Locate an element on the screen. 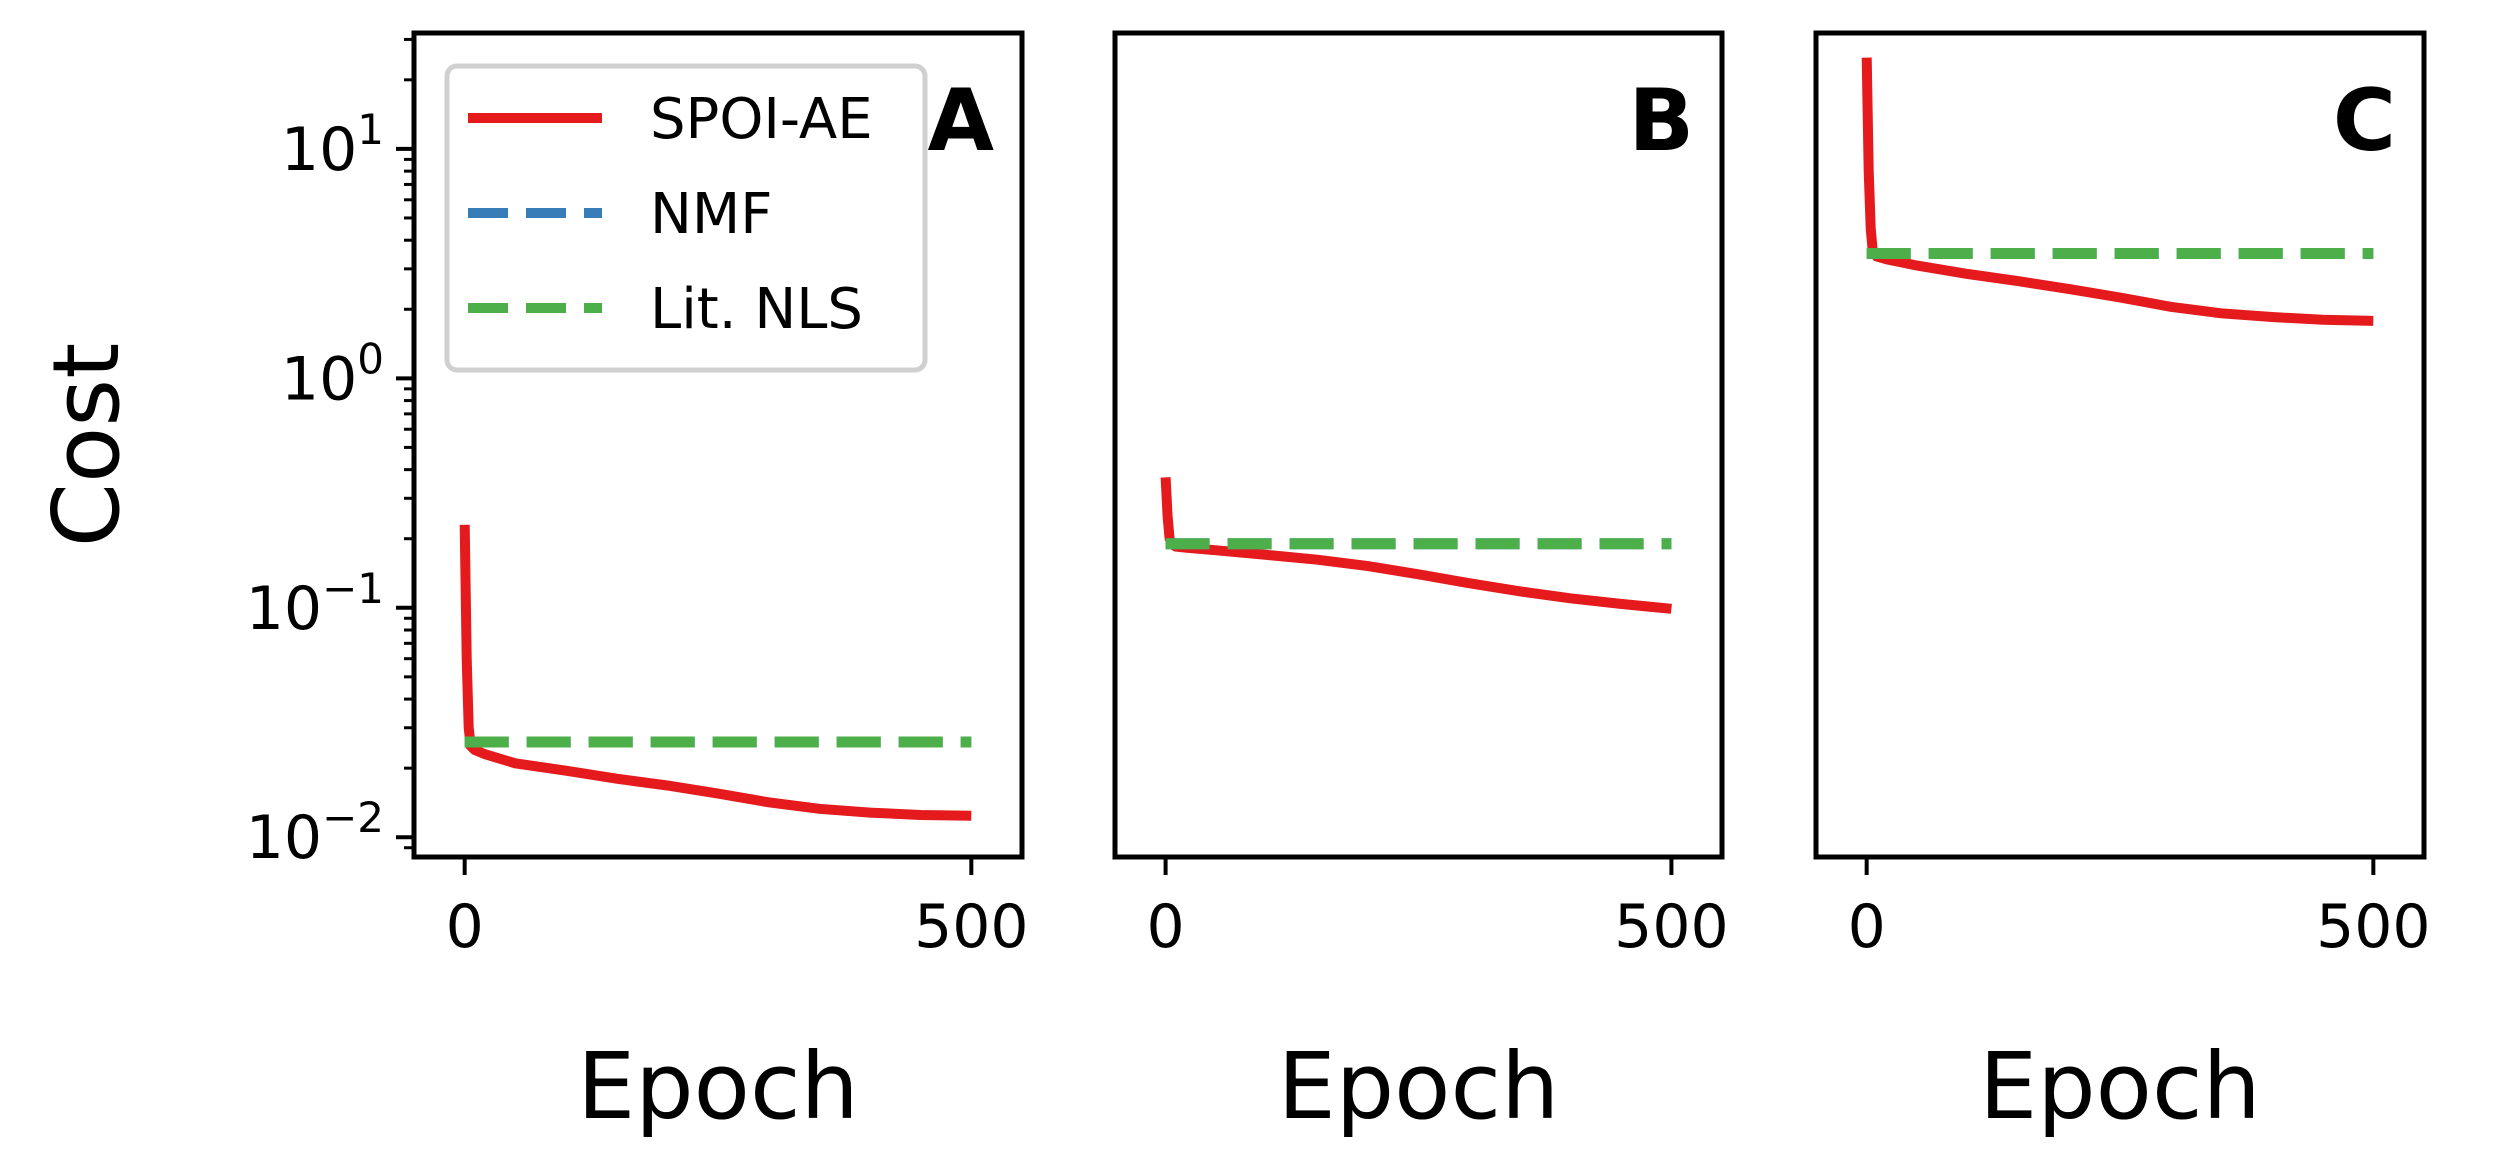 This screenshot has width=2498, height=1170. legend-label: SPOI-AE is located at coordinates (761, 119).